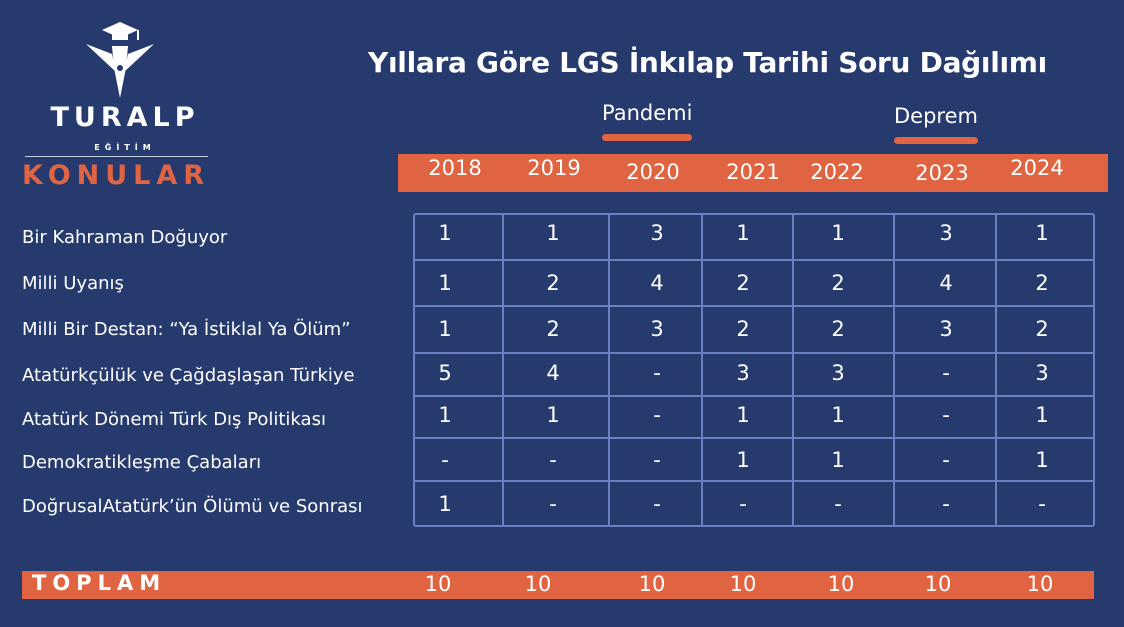 This screenshot has height=627, width=1124. Describe the element at coordinates (116, 156) in the screenshot. I see `logo-divider` at that location.